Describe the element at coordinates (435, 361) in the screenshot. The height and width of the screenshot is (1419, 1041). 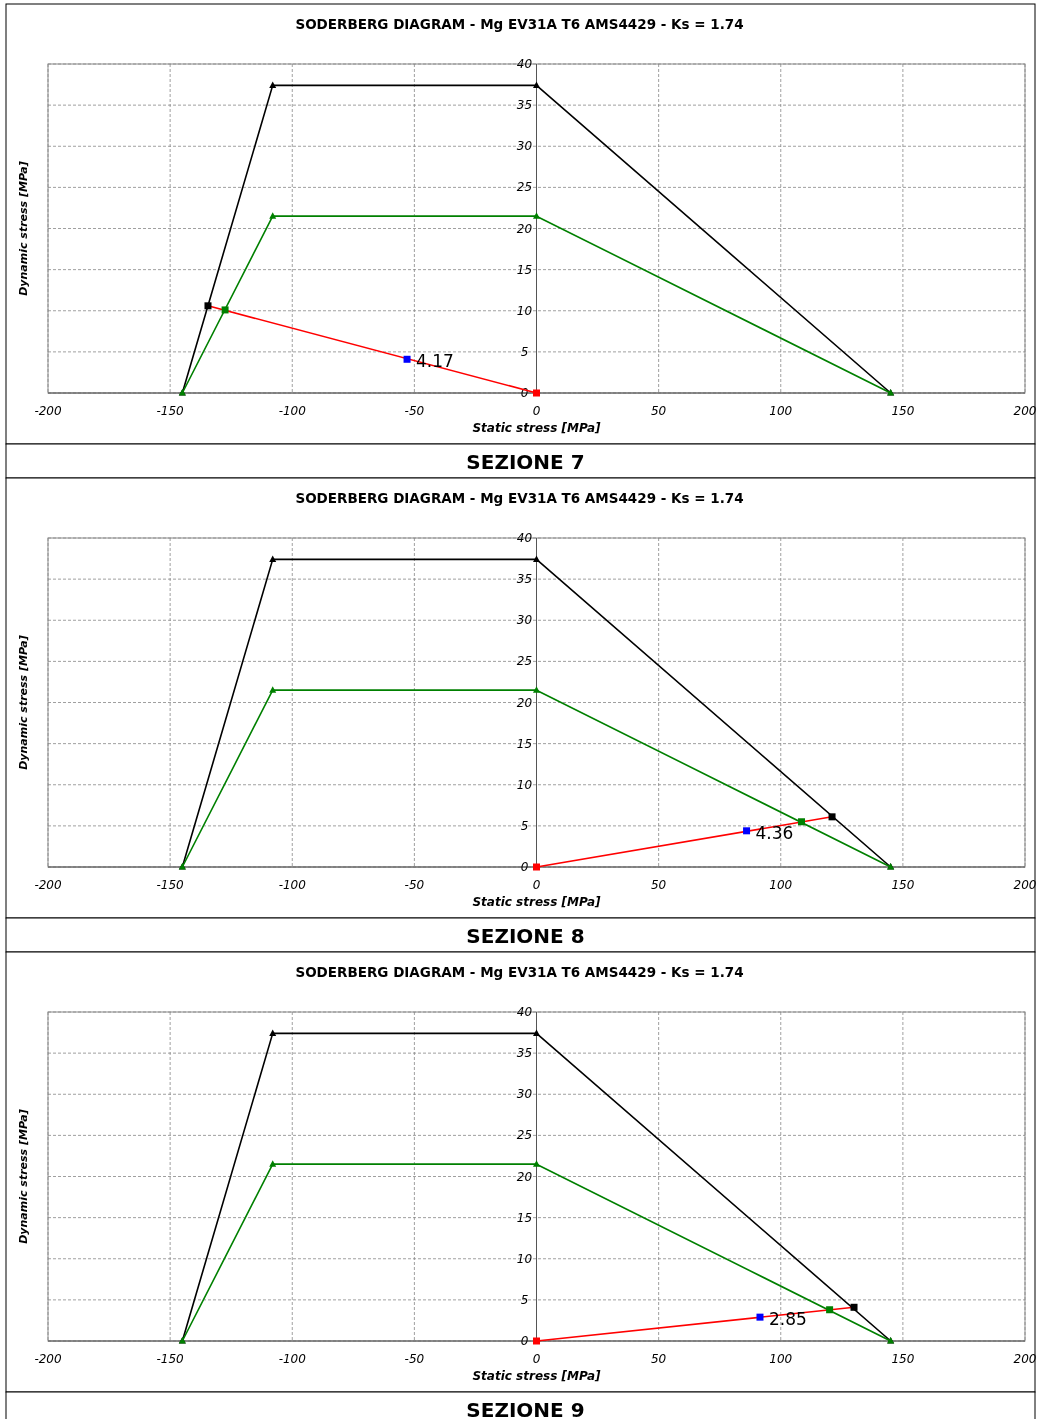
I see `annotation: 4.17` at that location.